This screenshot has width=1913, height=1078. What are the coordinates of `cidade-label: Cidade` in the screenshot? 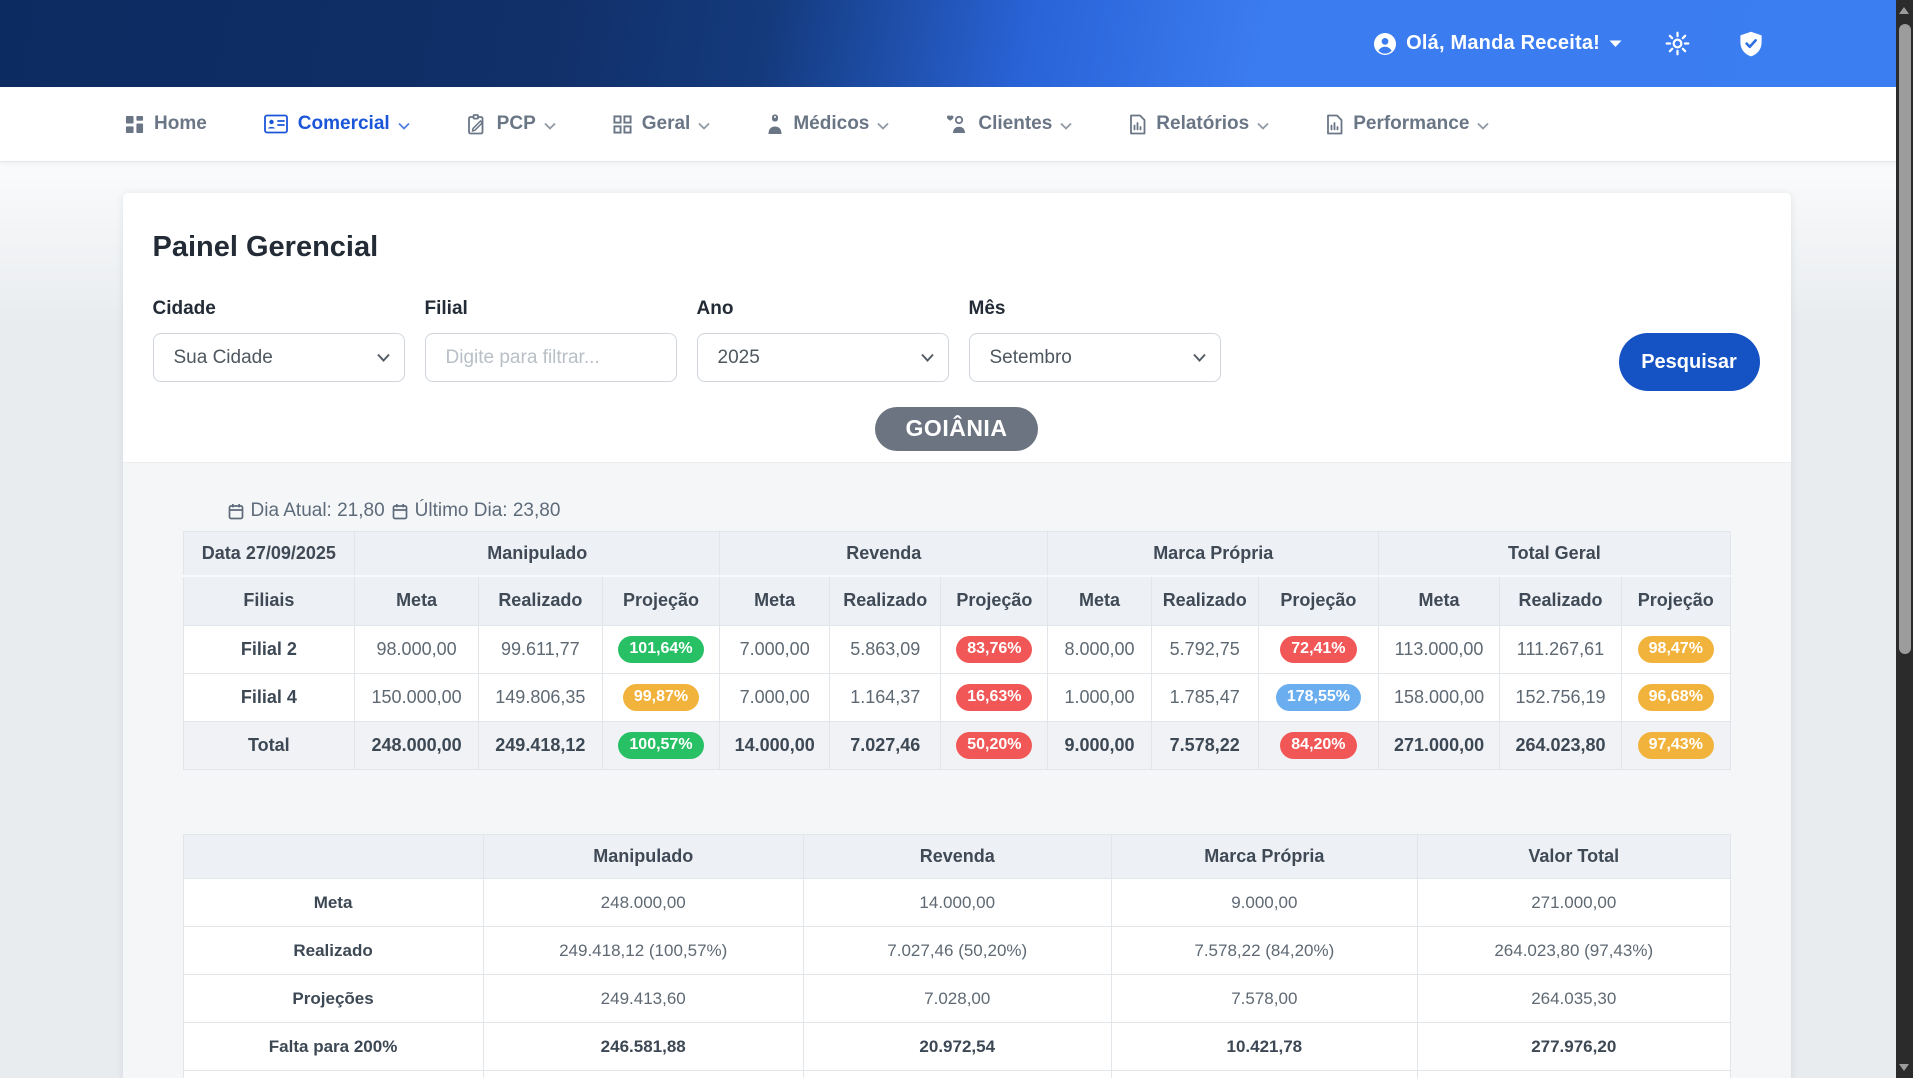 It's located at (184, 308).